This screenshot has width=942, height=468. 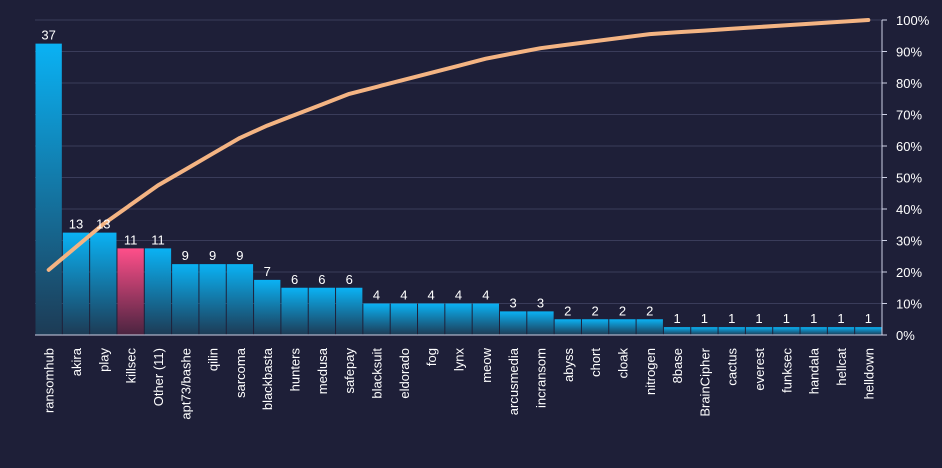 What do you see at coordinates (841, 367) in the screenshot?
I see `category-label: hellcat` at bounding box center [841, 367].